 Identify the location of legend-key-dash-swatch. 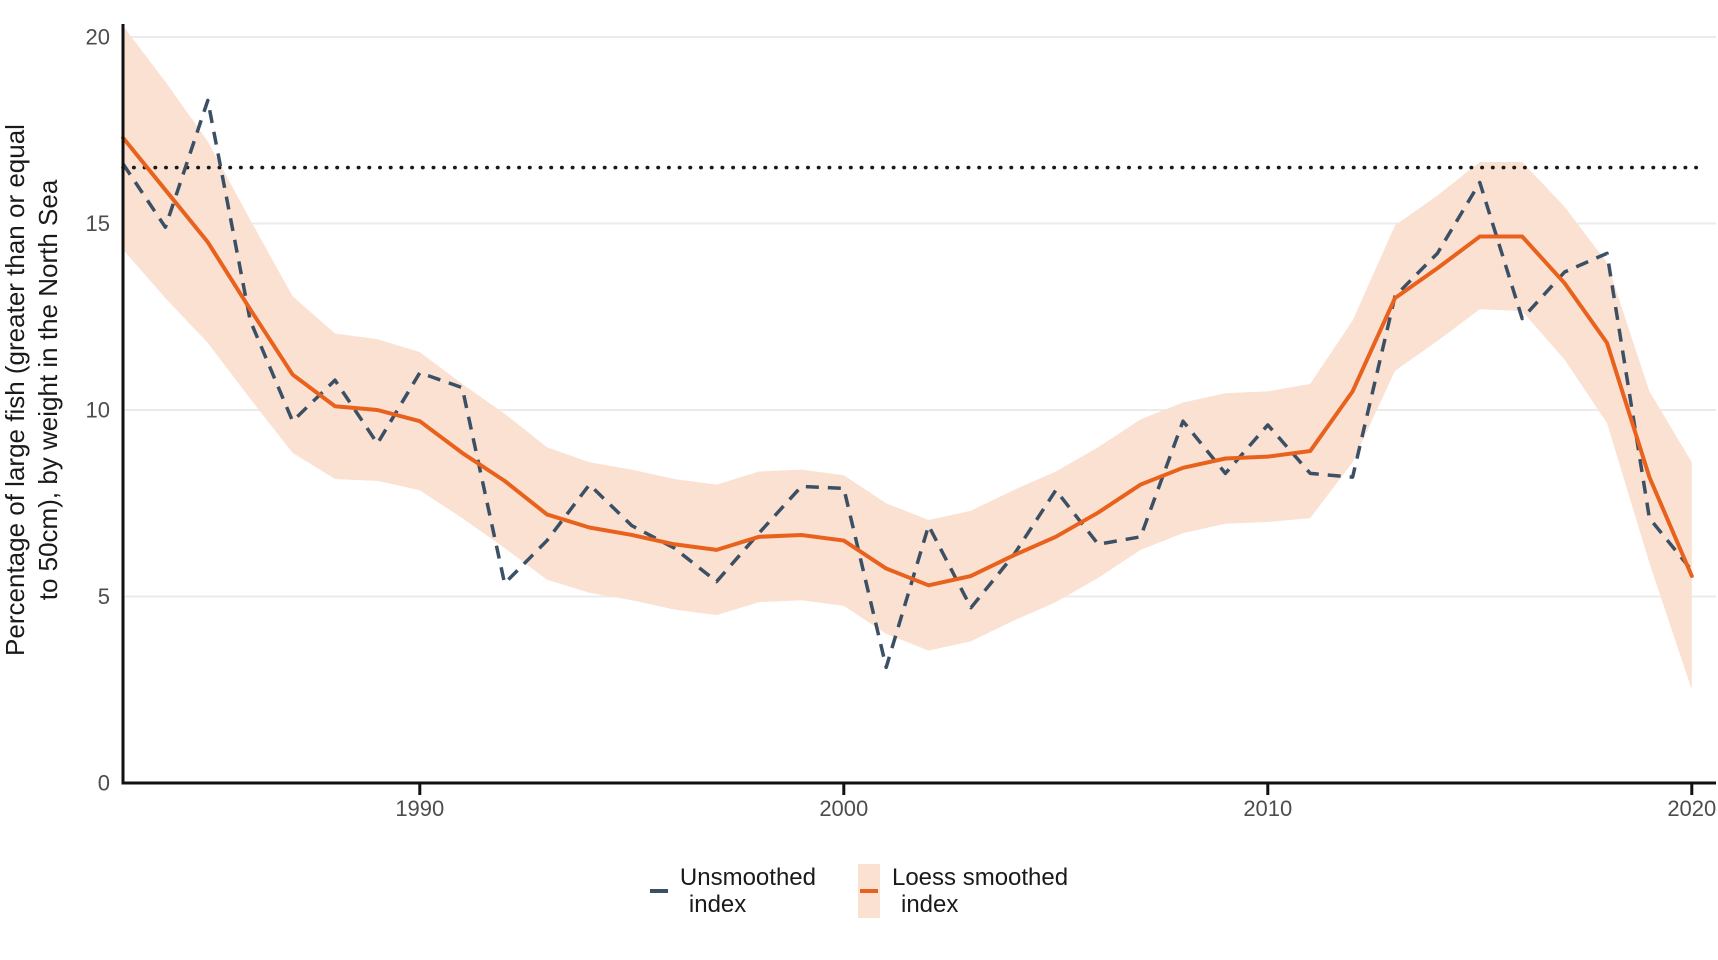
(658, 891).